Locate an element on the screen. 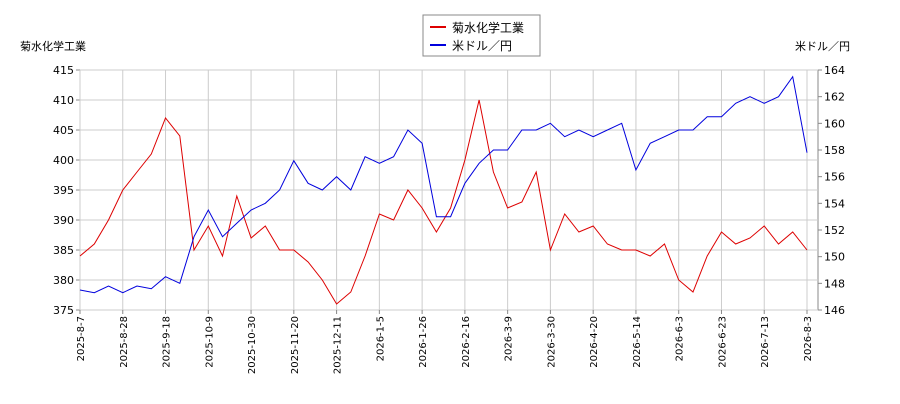  x-tick-label: 2026-1-5 is located at coordinates (380, 338).